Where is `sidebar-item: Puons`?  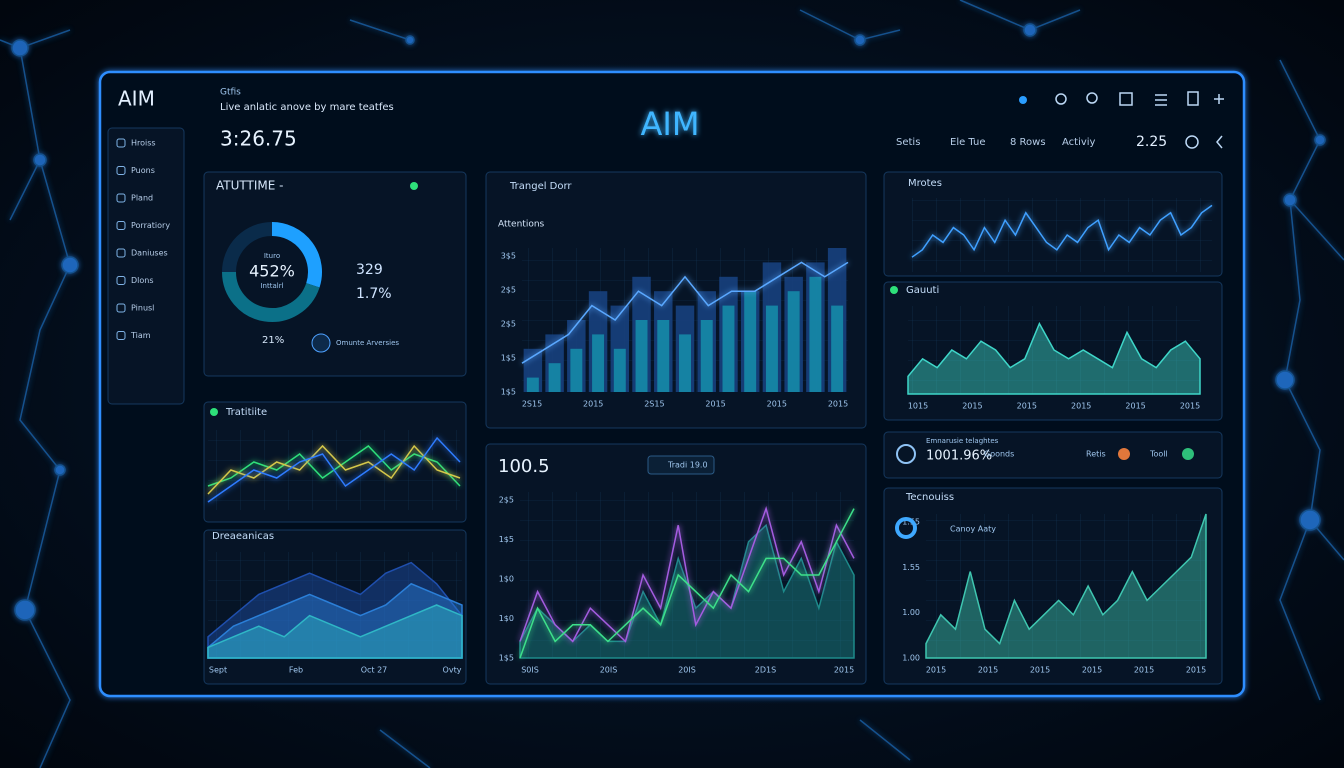 sidebar-item: Puons is located at coordinates (143, 170).